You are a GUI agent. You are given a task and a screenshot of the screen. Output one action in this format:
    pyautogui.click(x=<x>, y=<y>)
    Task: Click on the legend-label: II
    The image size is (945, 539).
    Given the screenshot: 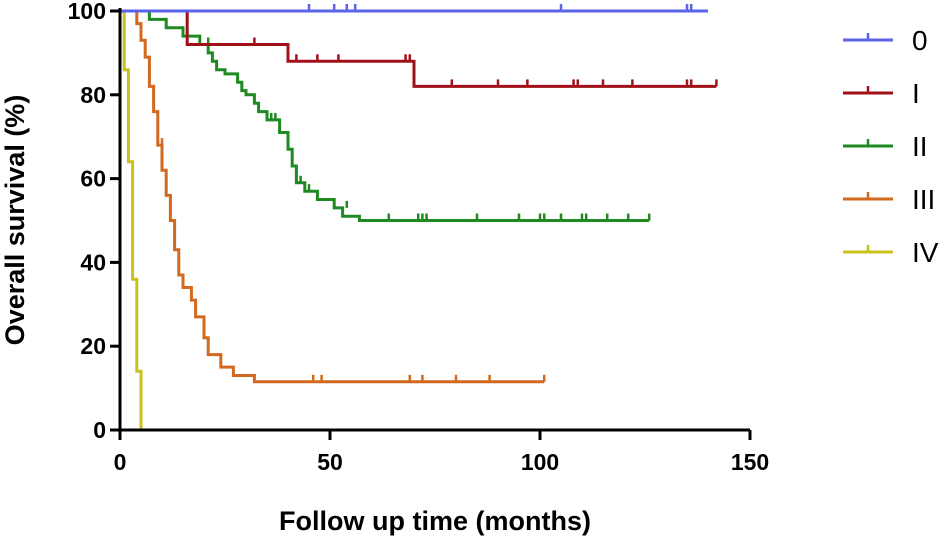 What is the action you would take?
    pyautogui.click(x=920, y=146)
    